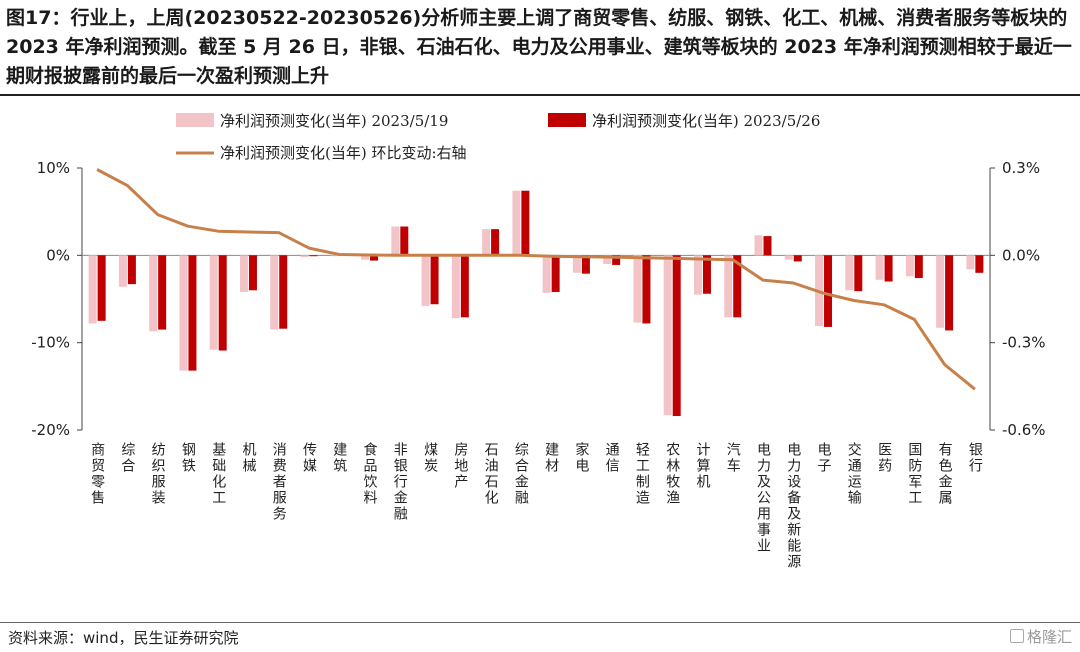 The height and width of the screenshot is (652, 1080). I want to click on category-label: 食品饮料, so click(370, 473).